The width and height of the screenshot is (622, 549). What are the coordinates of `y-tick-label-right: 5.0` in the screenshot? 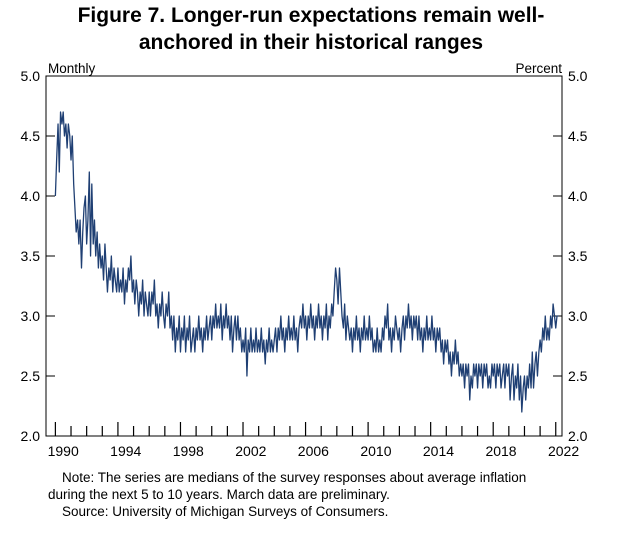 It's located at (578, 76).